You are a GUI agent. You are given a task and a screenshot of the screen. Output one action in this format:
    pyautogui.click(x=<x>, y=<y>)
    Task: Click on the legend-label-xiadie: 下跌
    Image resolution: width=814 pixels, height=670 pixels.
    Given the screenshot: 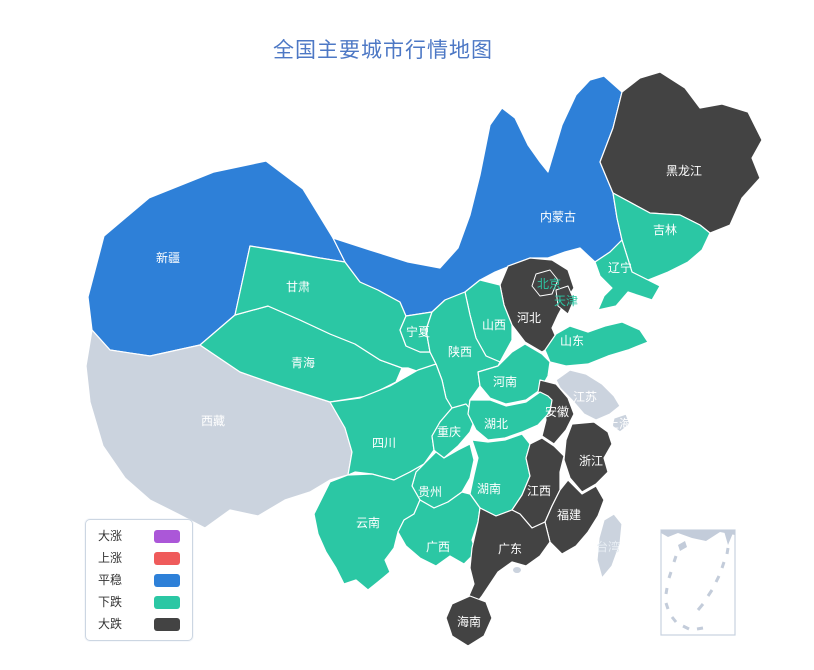 What is the action you would take?
    pyautogui.click(x=110, y=602)
    